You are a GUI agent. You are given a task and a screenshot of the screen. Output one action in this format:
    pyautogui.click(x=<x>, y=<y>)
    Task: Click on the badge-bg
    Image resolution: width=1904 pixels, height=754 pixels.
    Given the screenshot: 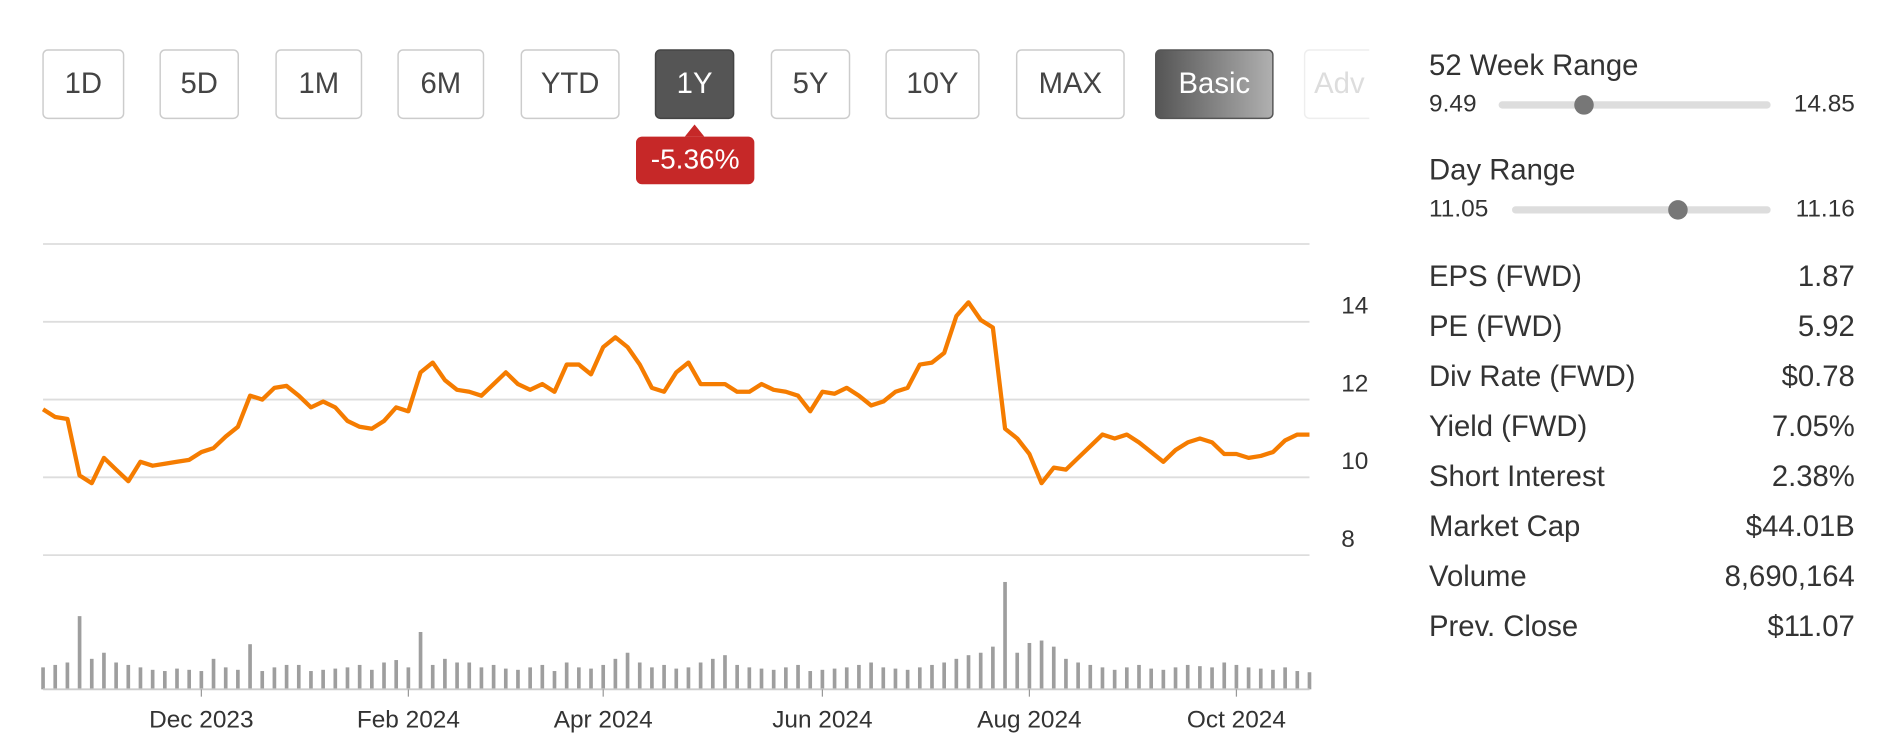 What is the action you would take?
    pyautogui.click(x=695, y=160)
    